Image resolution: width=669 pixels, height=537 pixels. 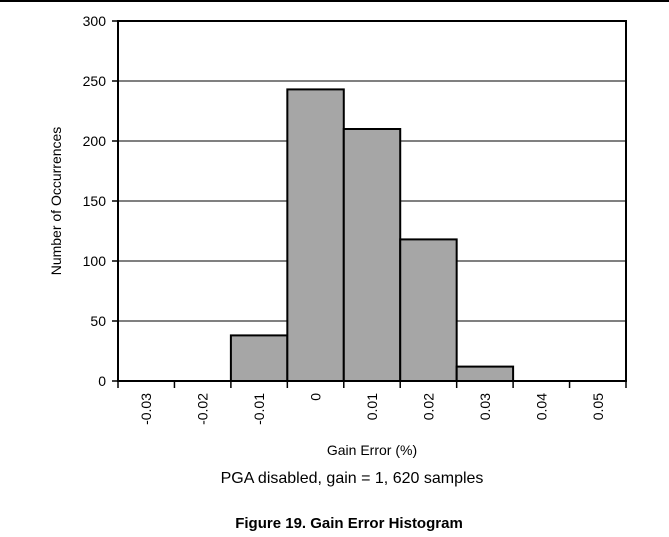 What do you see at coordinates (95, 81) in the screenshot?
I see `y-tick-label: 250` at bounding box center [95, 81].